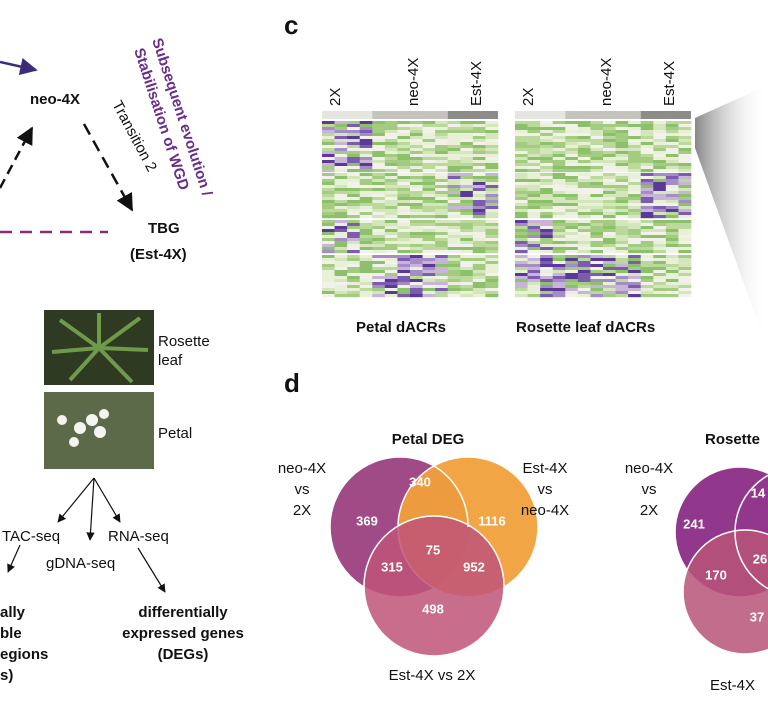  Describe the element at coordinates (164, 228) in the screenshot. I see `label: TBG` at that location.